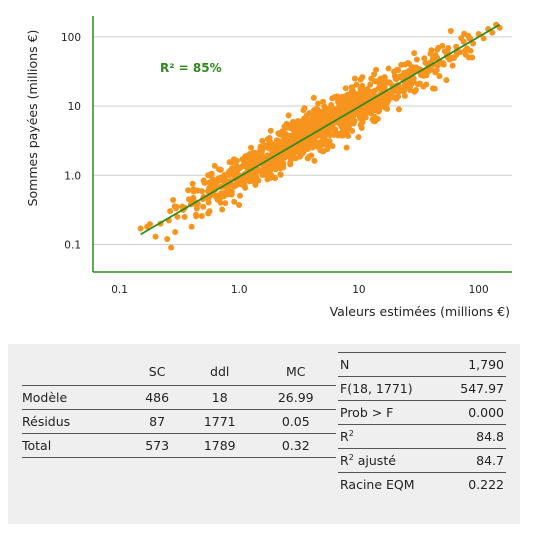  Describe the element at coordinates (157, 445) in the screenshot. I see `cell-sc: 573` at that location.